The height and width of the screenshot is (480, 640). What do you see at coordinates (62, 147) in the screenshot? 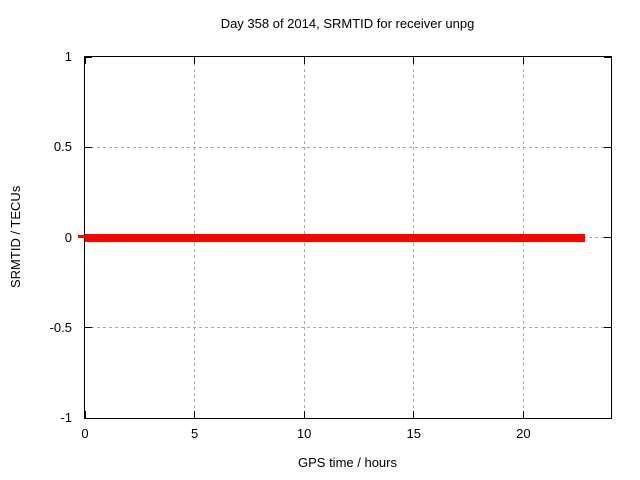
I see `y-tick-label: 0.5` at bounding box center [62, 147].